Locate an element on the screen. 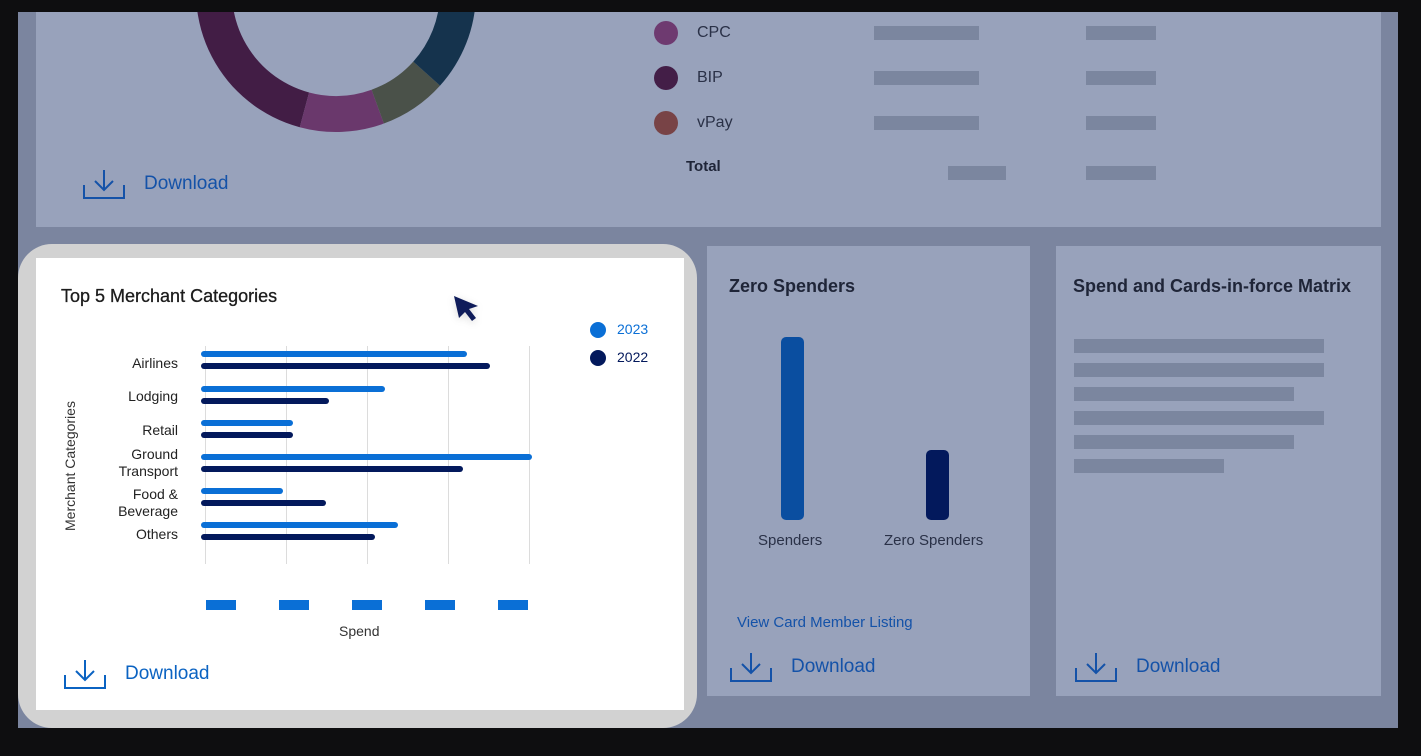 This screenshot has width=1421, height=756. total-label: Total is located at coordinates (703, 166).